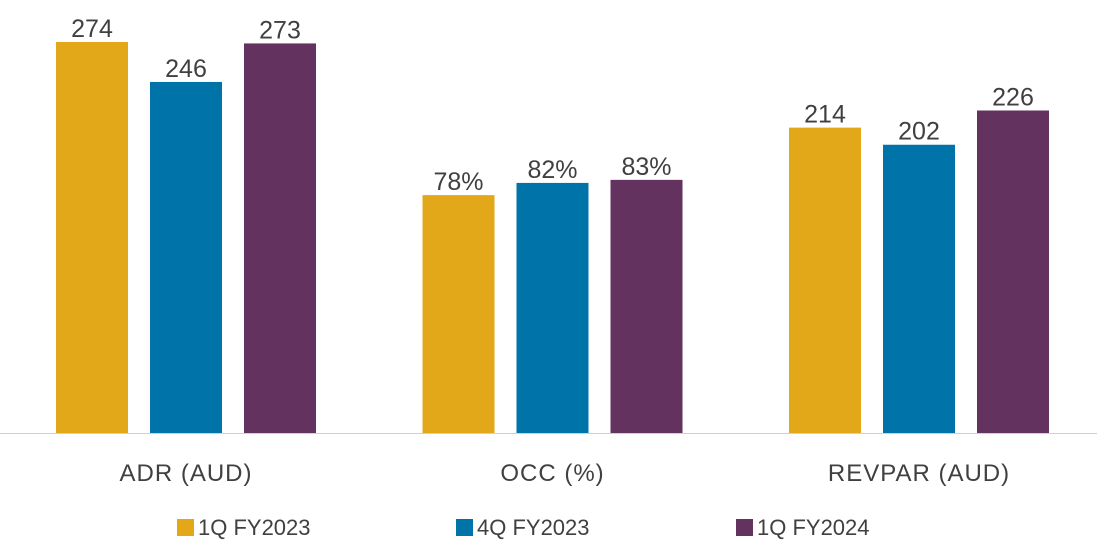 The width and height of the screenshot is (1097, 540). Describe the element at coordinates (254, 527) in the screenshot. I see `legend-label: 1Q FY2023` at that location.